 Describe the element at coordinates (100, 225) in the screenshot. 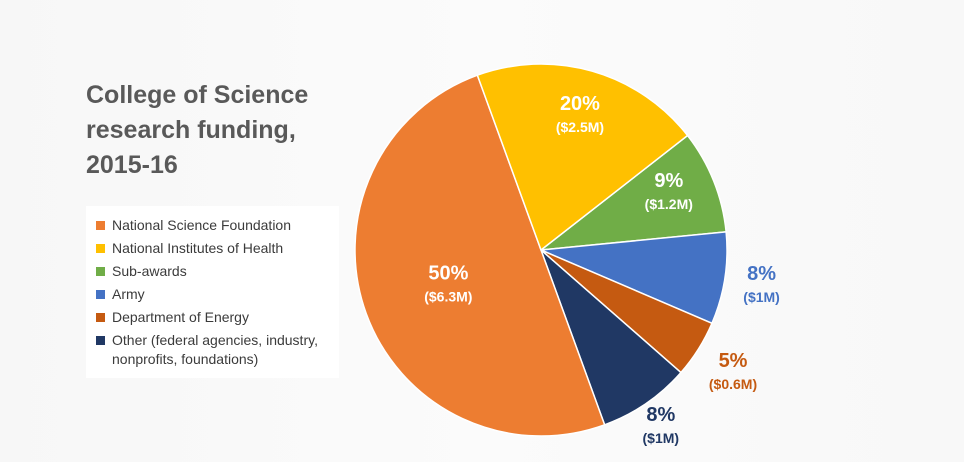

I see `legend-swatch-nsf` at that location.